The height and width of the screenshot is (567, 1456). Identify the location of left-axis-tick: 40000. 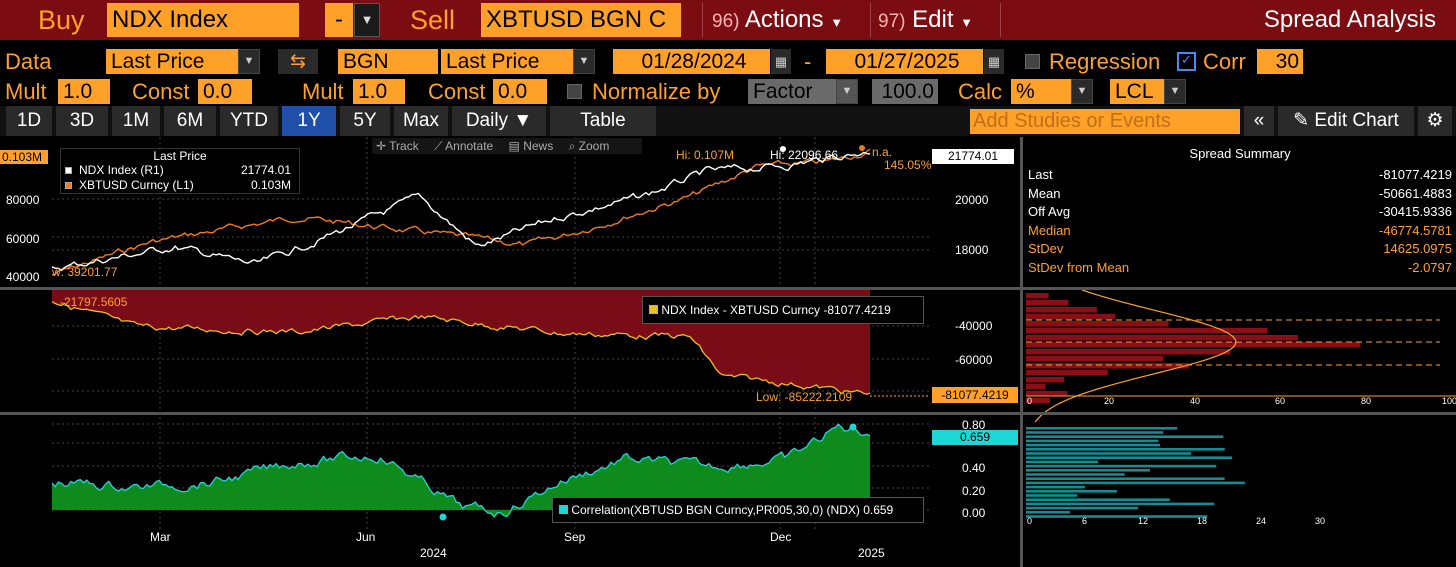
(23, 277).